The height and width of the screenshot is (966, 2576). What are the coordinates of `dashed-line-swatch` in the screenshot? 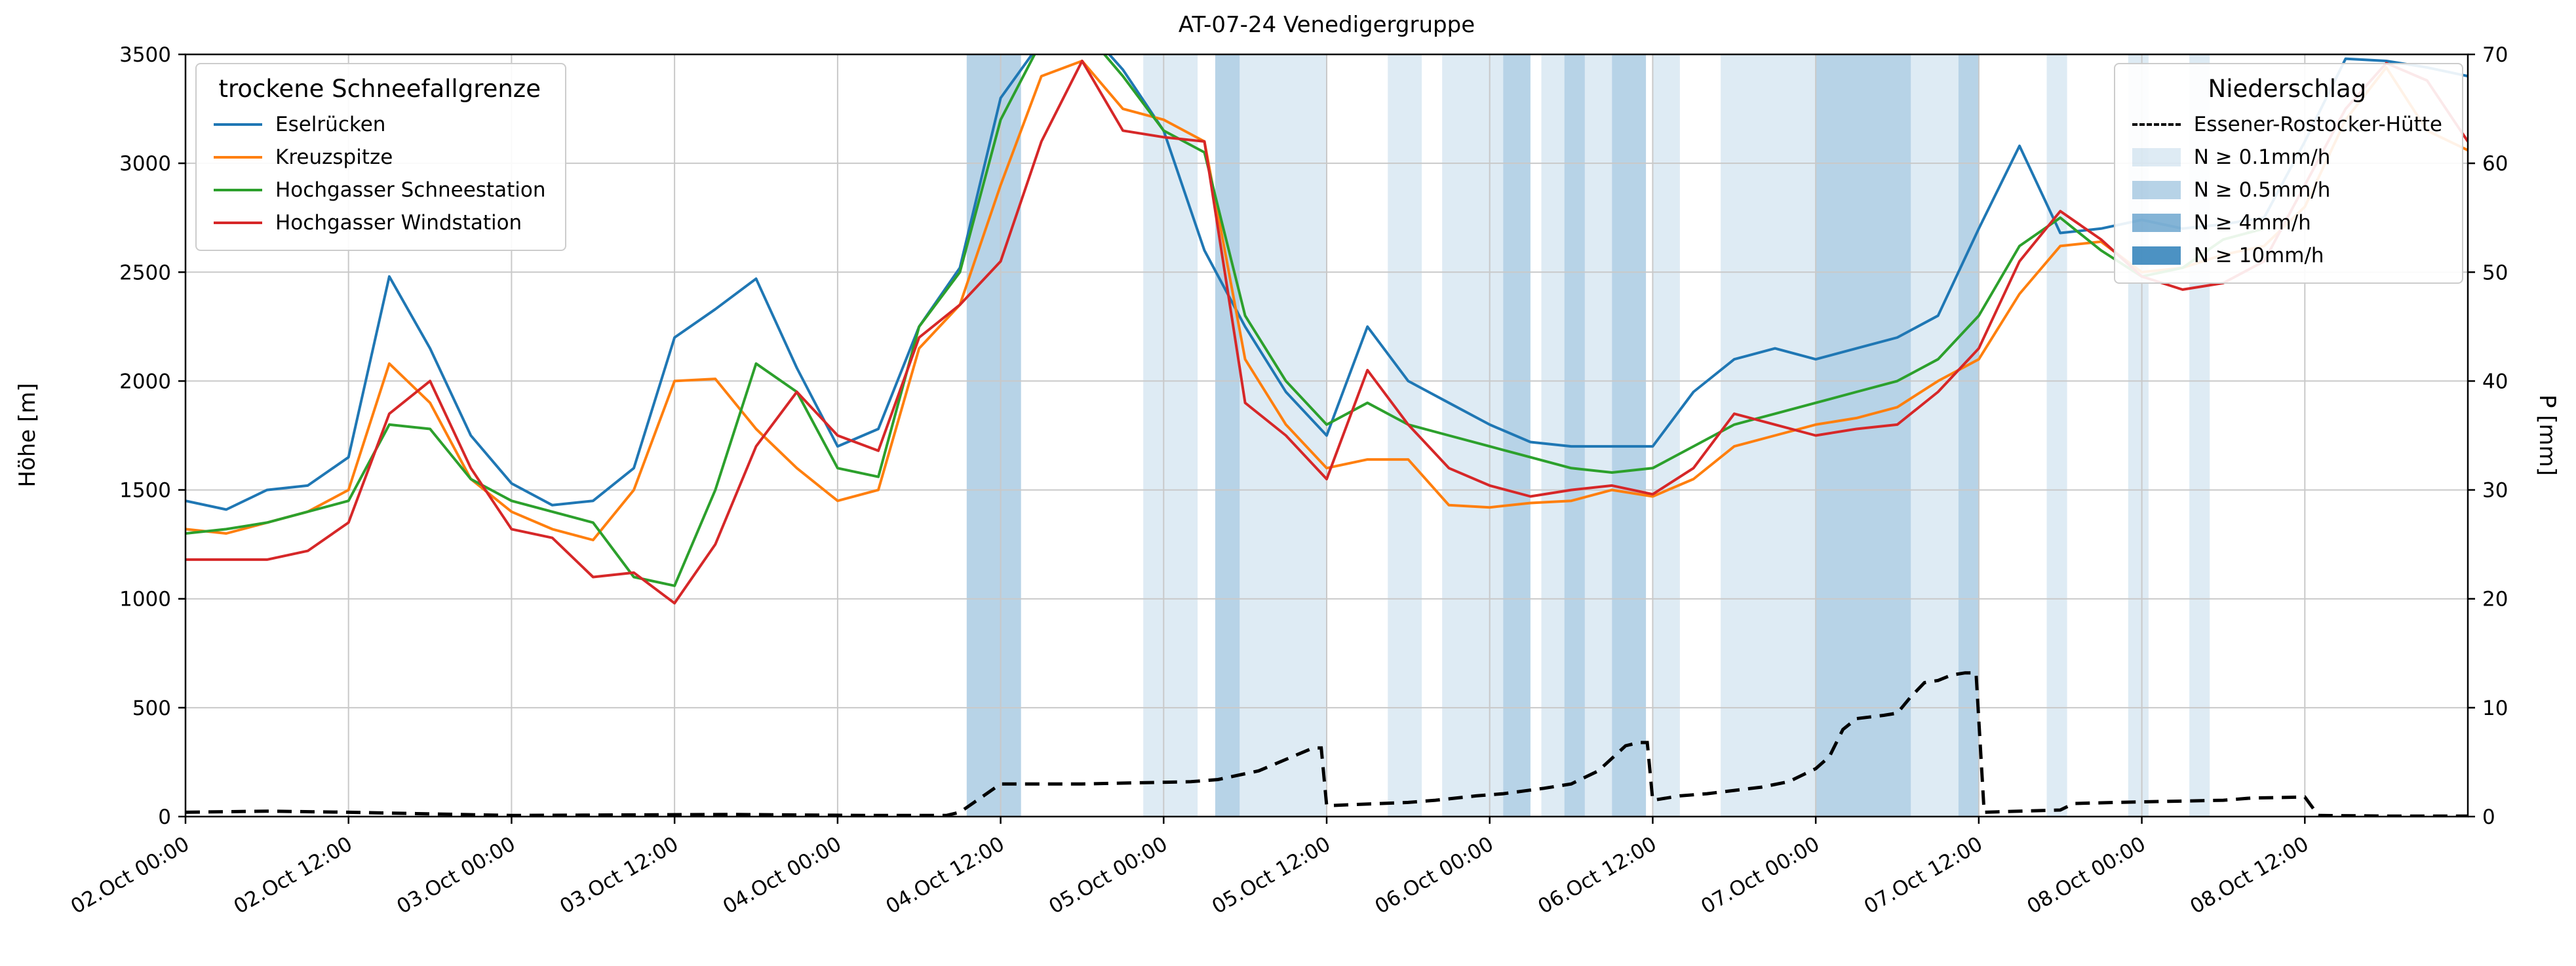 It's located at (2156, 124).